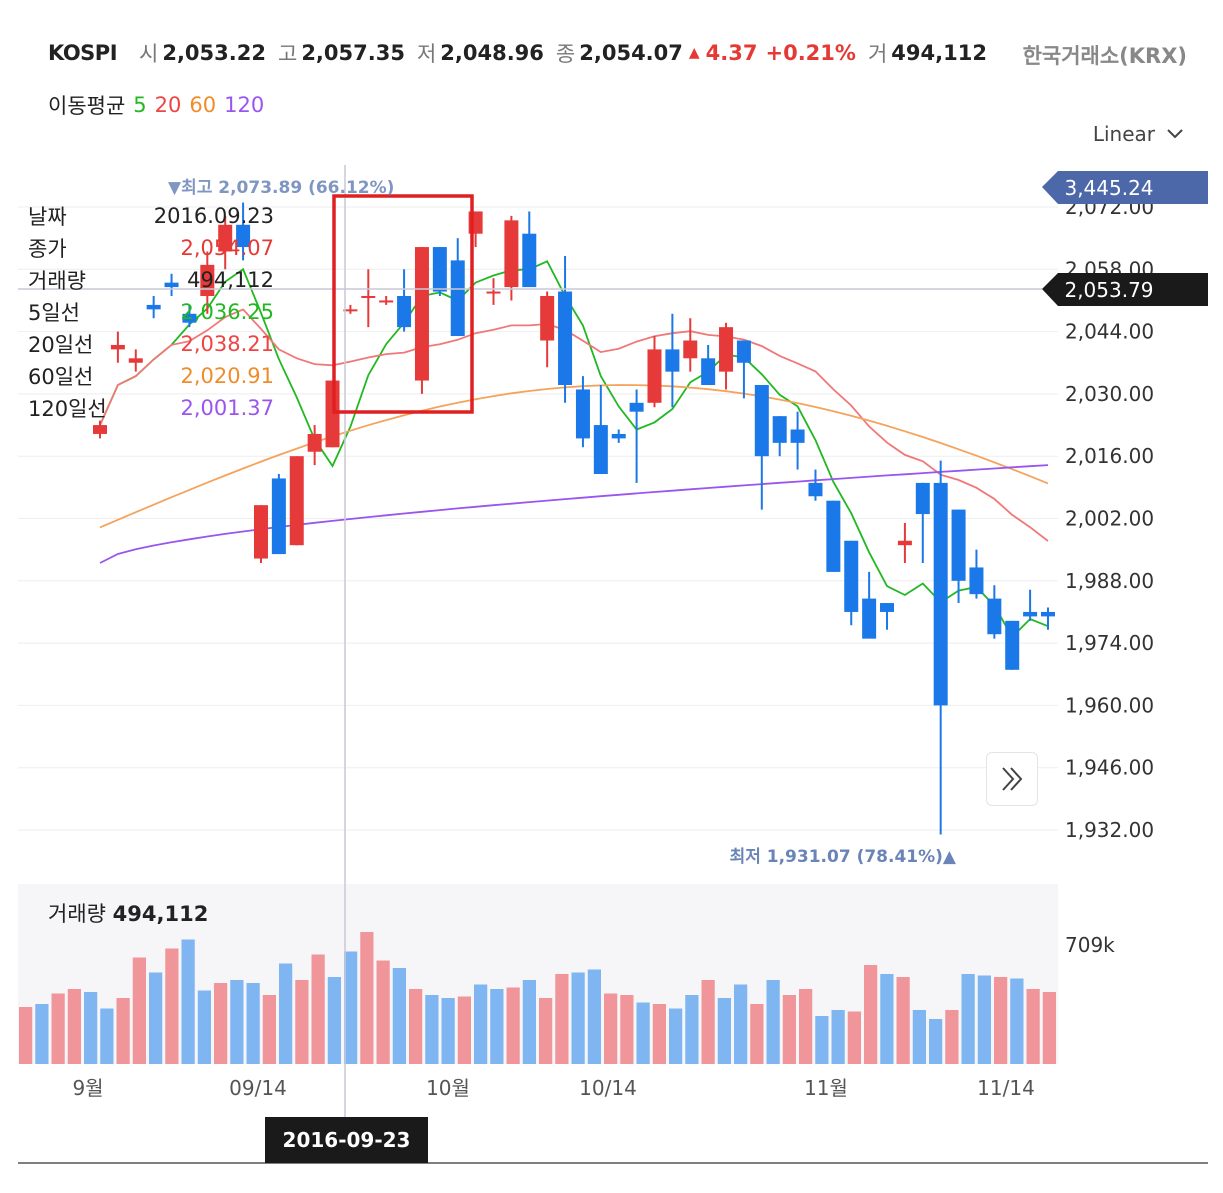 Image resolution: width=1223 pixels, height=1193 pixels. What do you see at coordinates (258, 1088) in the screenshot?
I see `x-tick-label: 09/14` at bounding box center [258, 1088].